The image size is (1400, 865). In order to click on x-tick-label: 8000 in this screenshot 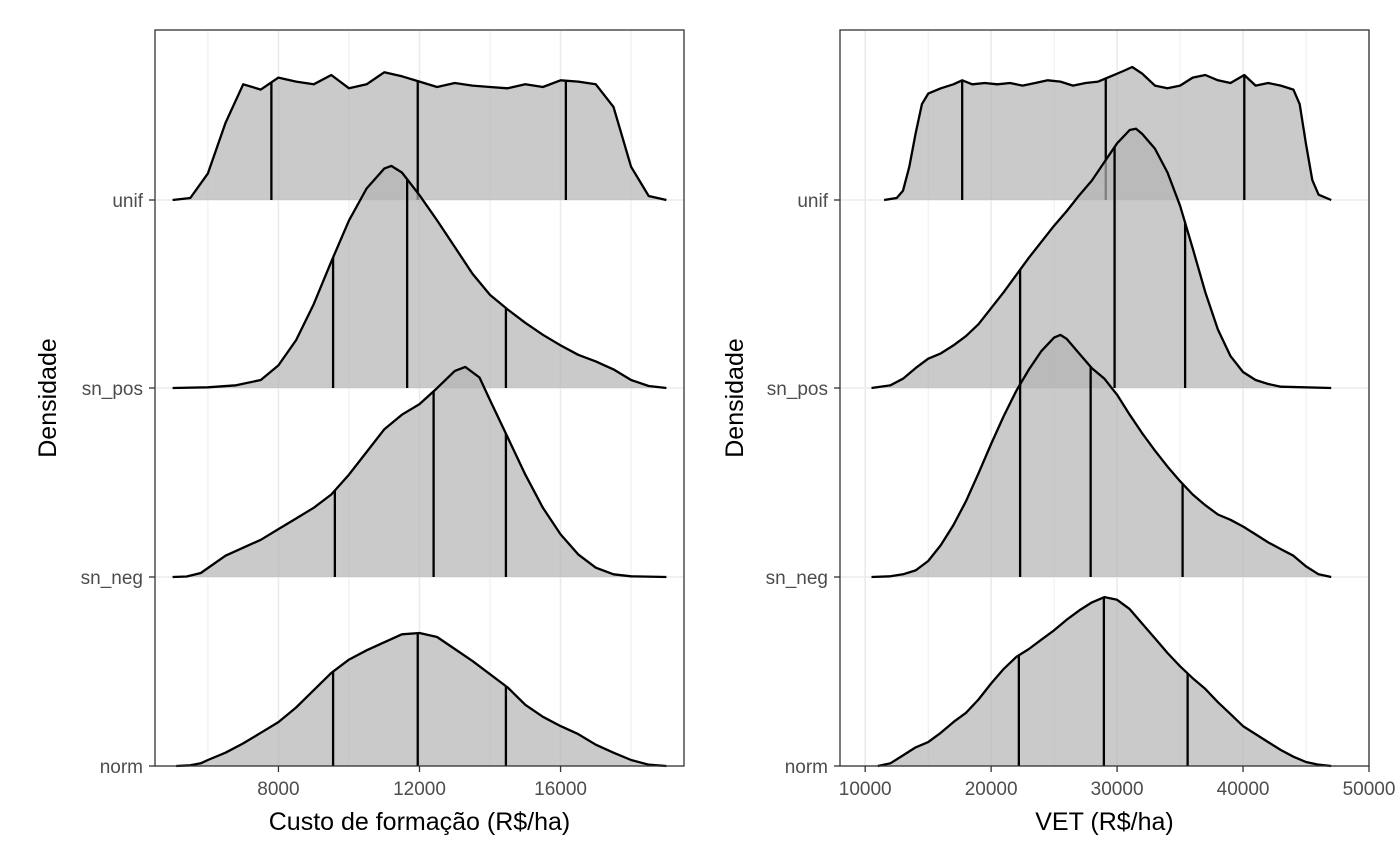, I will do `click(278, 789)`.